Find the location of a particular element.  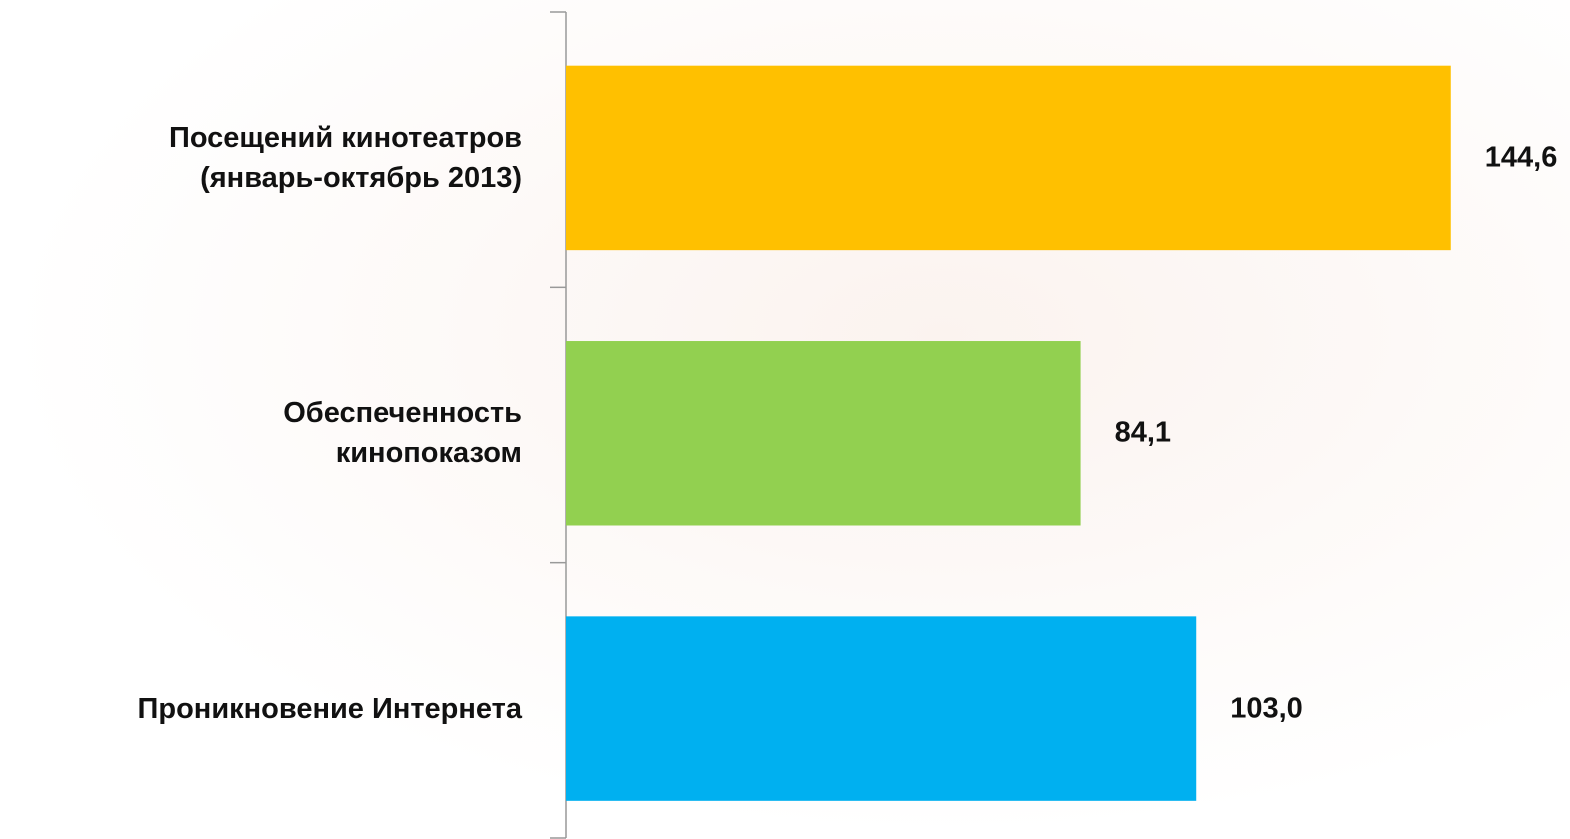

value-label: 103,0 is located at coordinates (1266, 708).